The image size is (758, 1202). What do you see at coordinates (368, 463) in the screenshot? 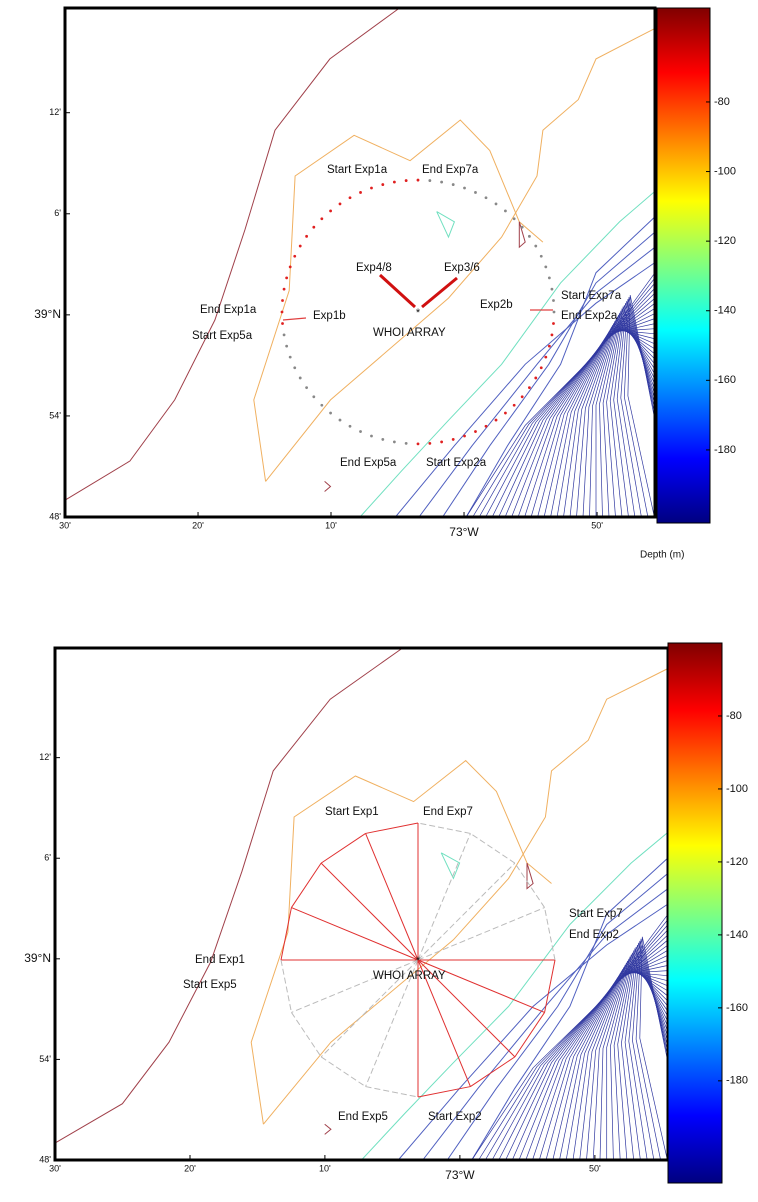
I see `annotation: End Exp5a` at bounding box center [368, 463].